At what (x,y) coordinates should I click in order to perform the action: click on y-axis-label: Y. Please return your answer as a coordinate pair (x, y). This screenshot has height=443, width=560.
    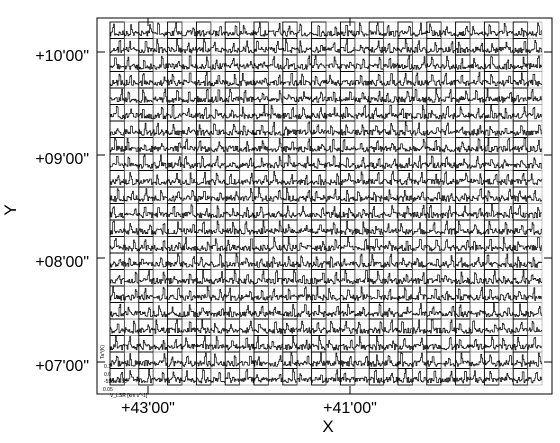
    Looking at the image, I should click on (10, 209).